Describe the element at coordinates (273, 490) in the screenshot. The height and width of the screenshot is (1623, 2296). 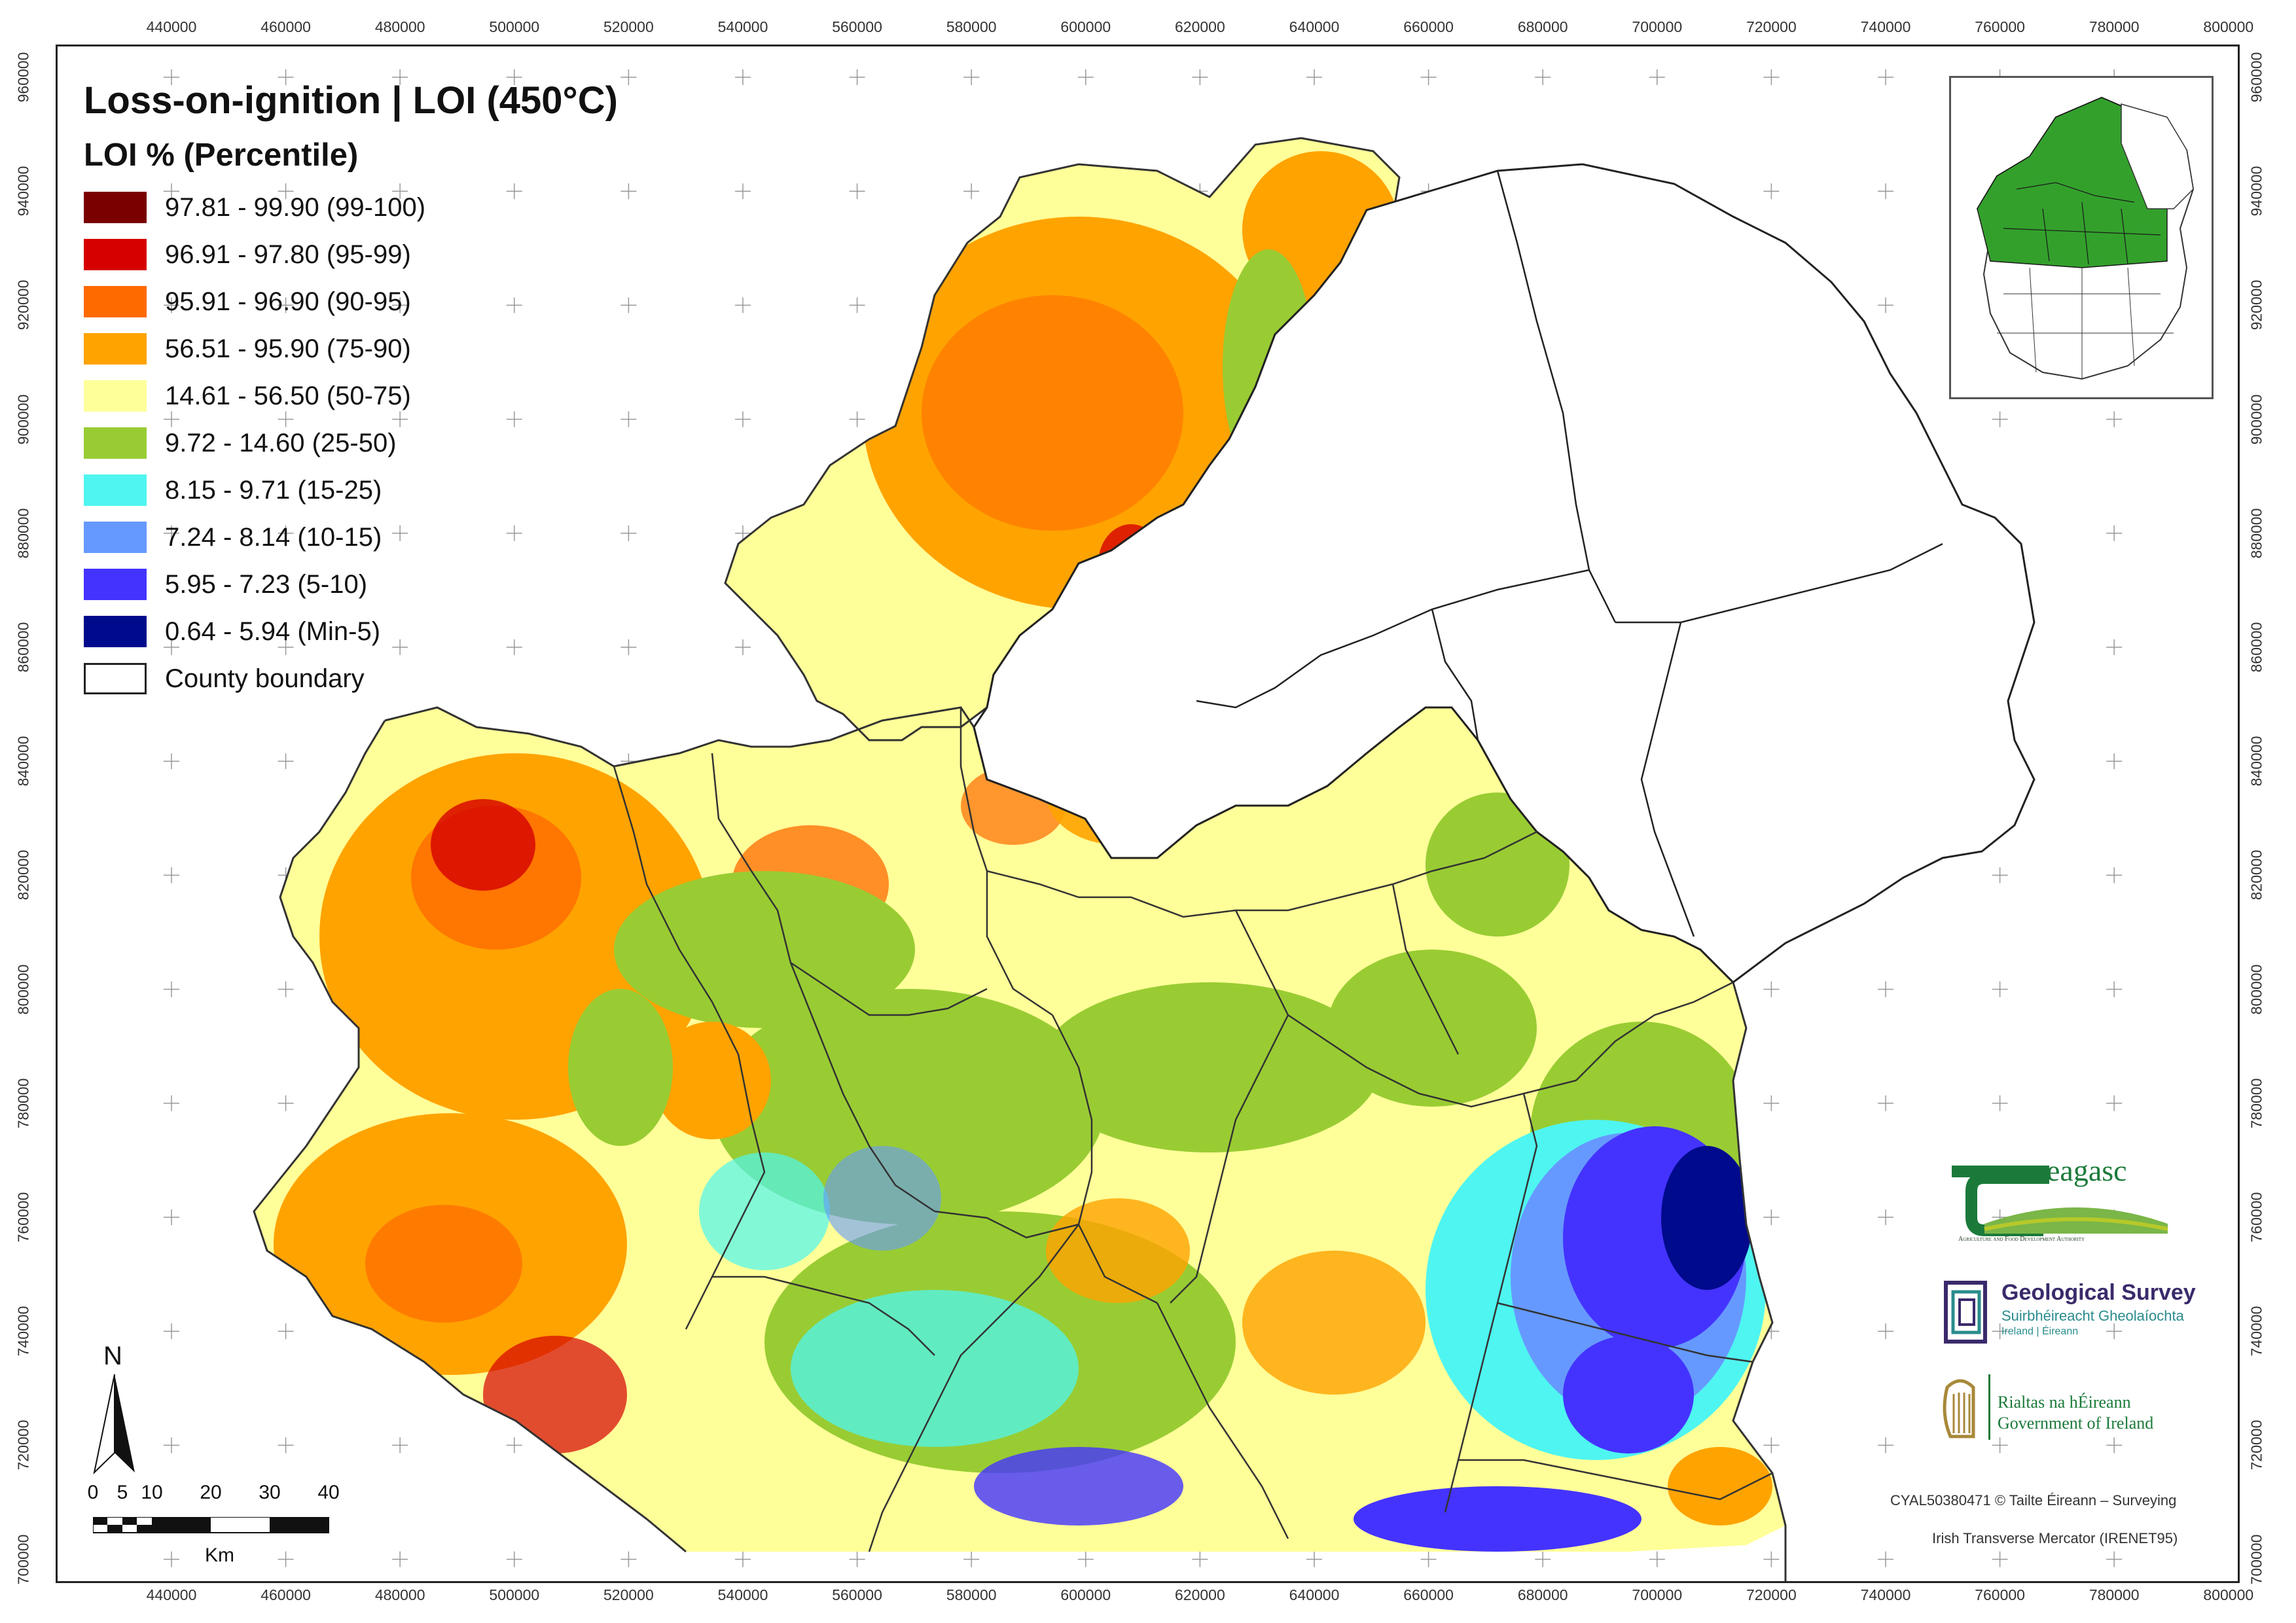
I see `legend-label: 8.15 - 9.71 (15-25)` at that location.